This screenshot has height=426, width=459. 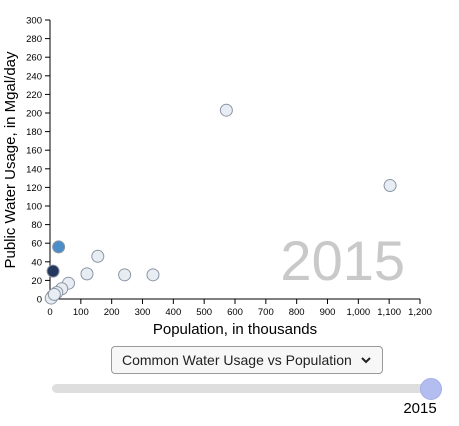 What do you see at coordinates (297, 312) in the screenshot?
I see `x-tick-label: 800` at bounding box center [297, 312].